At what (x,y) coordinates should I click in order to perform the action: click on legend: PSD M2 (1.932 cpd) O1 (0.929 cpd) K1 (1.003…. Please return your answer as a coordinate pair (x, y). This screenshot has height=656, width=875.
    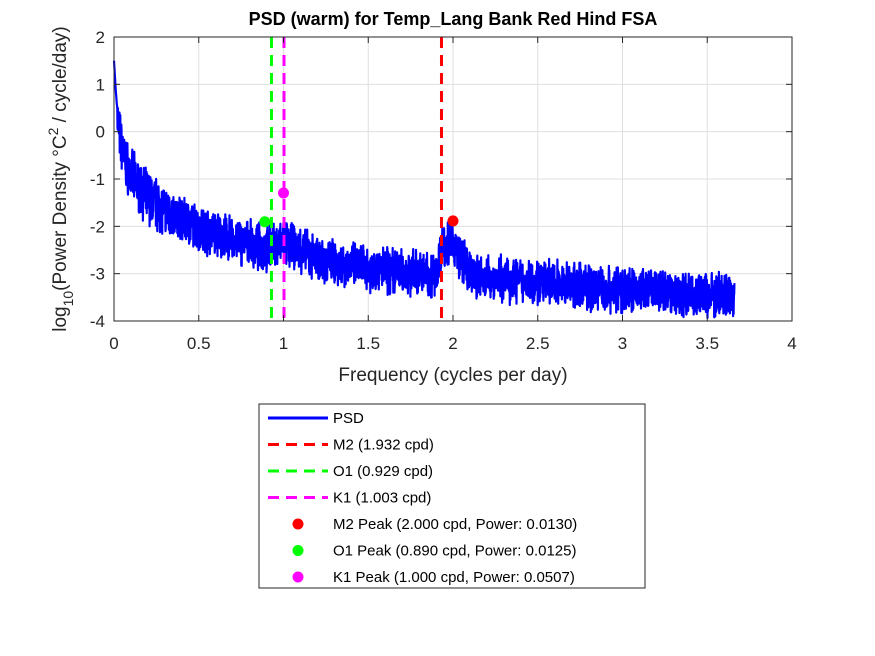
    Looking at the image, I should click on (452, 496).